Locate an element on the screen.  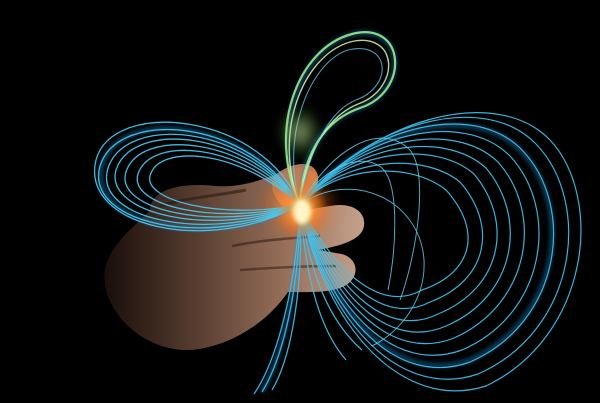
light-core is located at coordinates (302, 210).